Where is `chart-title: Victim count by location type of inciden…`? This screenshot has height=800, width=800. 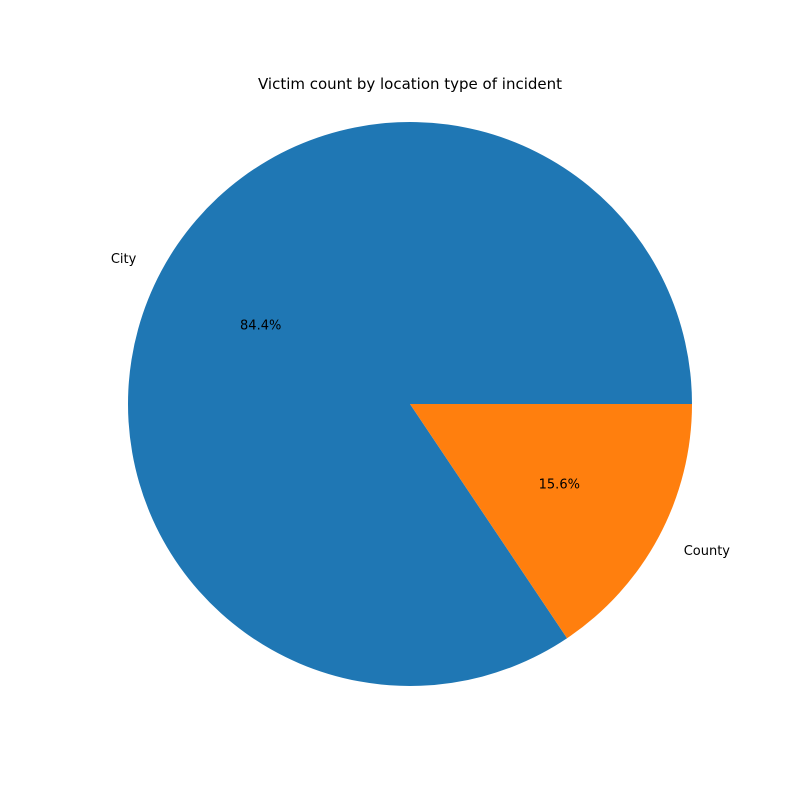 chart-title: Victim count by location type of inciden… is located at coordinates (410, 84).